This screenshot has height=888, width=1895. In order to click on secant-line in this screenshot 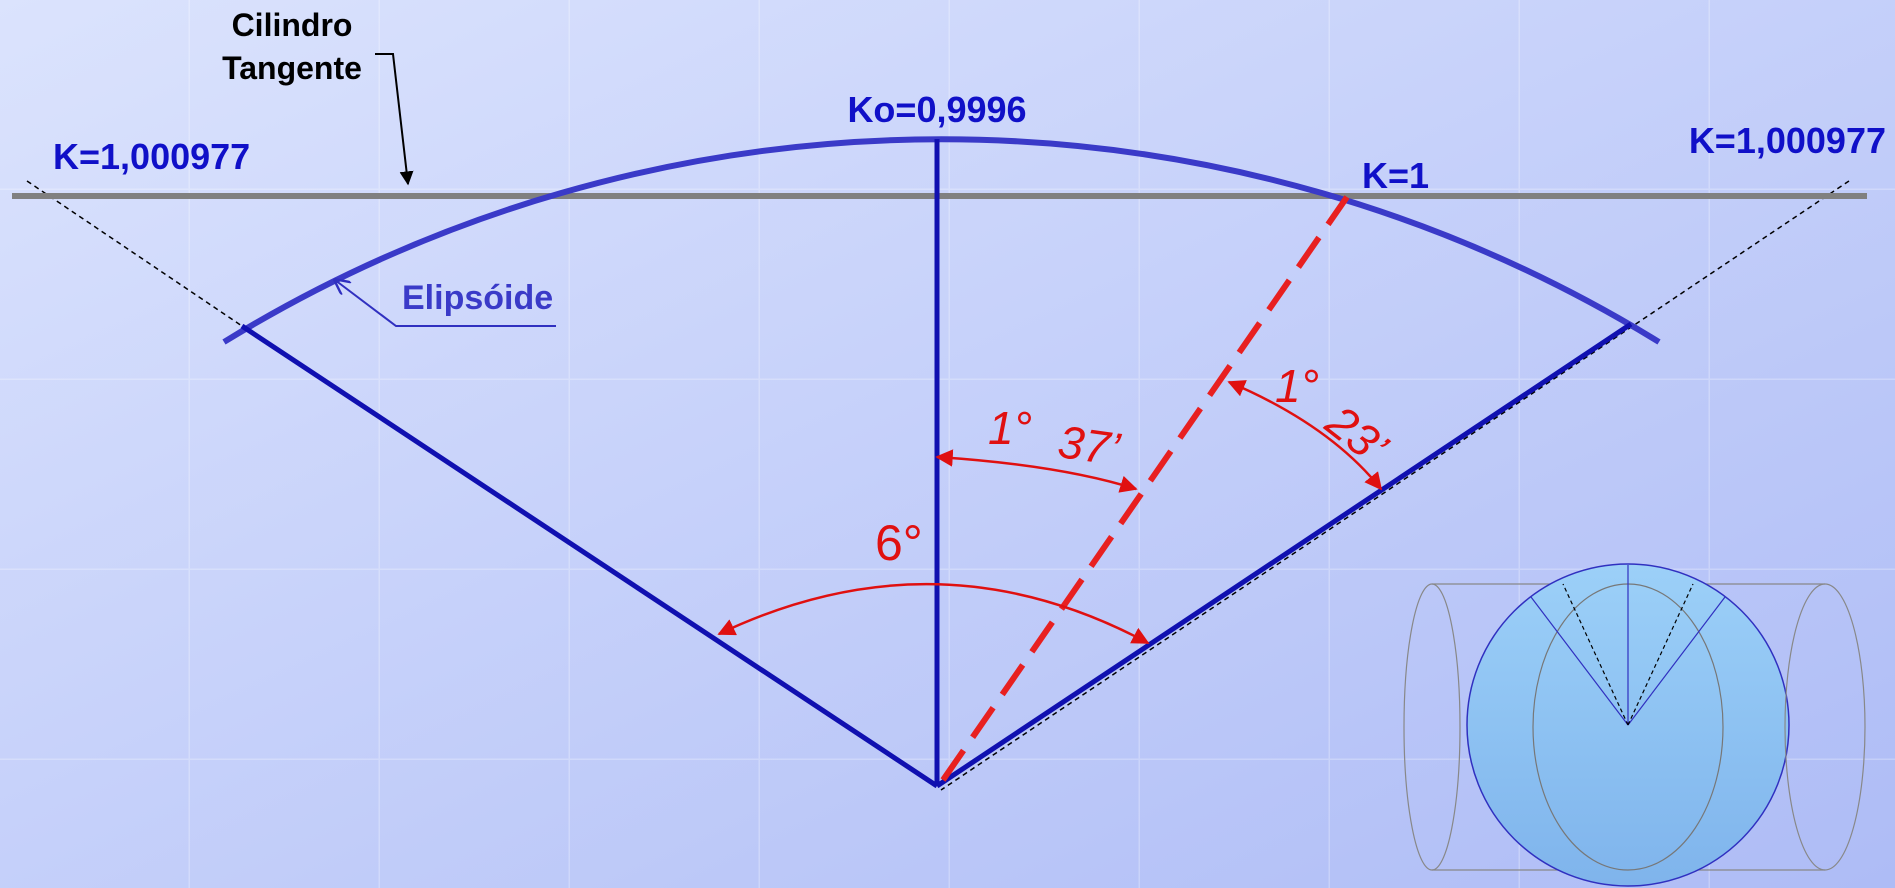, I will do `click(1145, 488)`.